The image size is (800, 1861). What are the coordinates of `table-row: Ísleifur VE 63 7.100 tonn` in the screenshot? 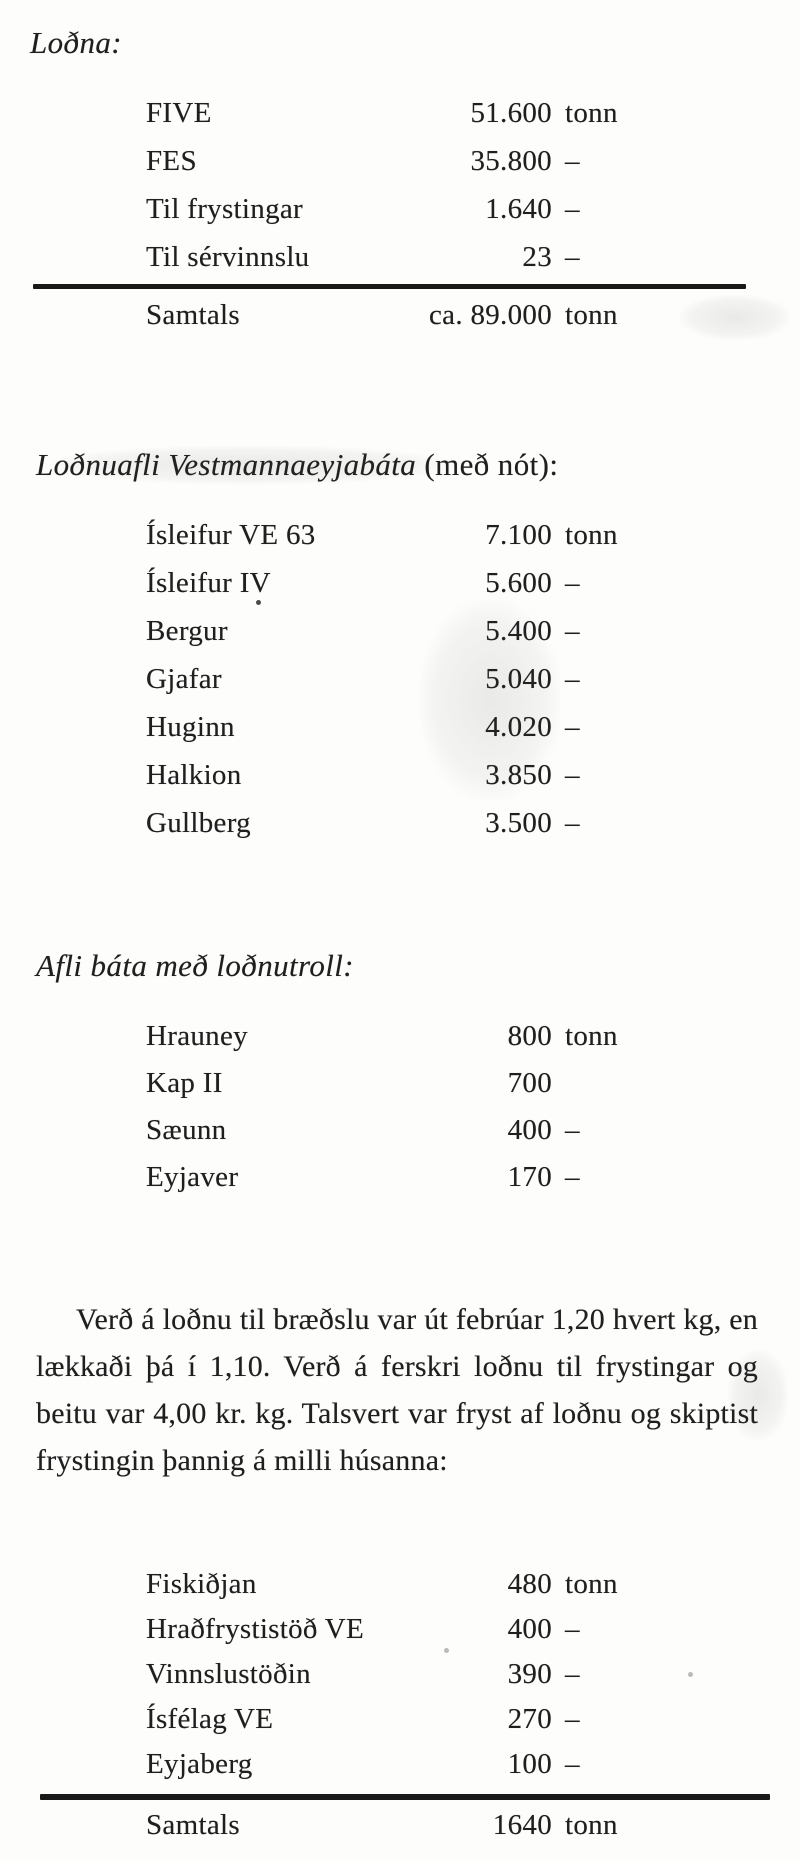 It's located at (400, 535).